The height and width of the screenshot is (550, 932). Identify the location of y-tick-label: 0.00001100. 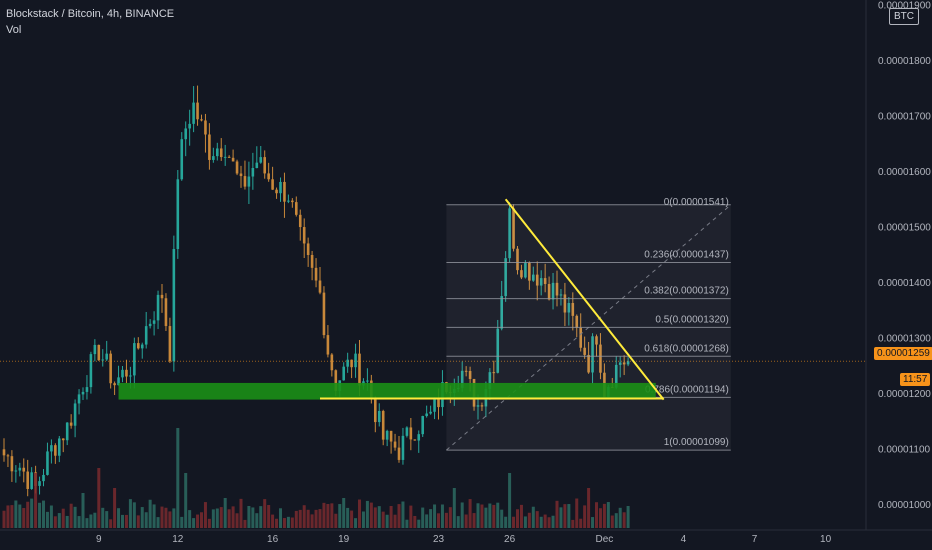
(904, 450).